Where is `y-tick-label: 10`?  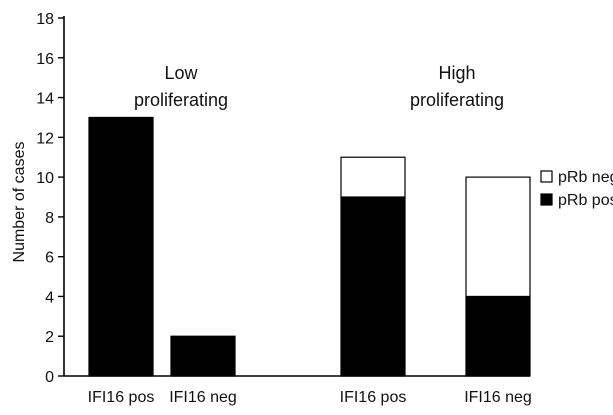
y-tick-label: 10 is located at coordinates (45, 178).